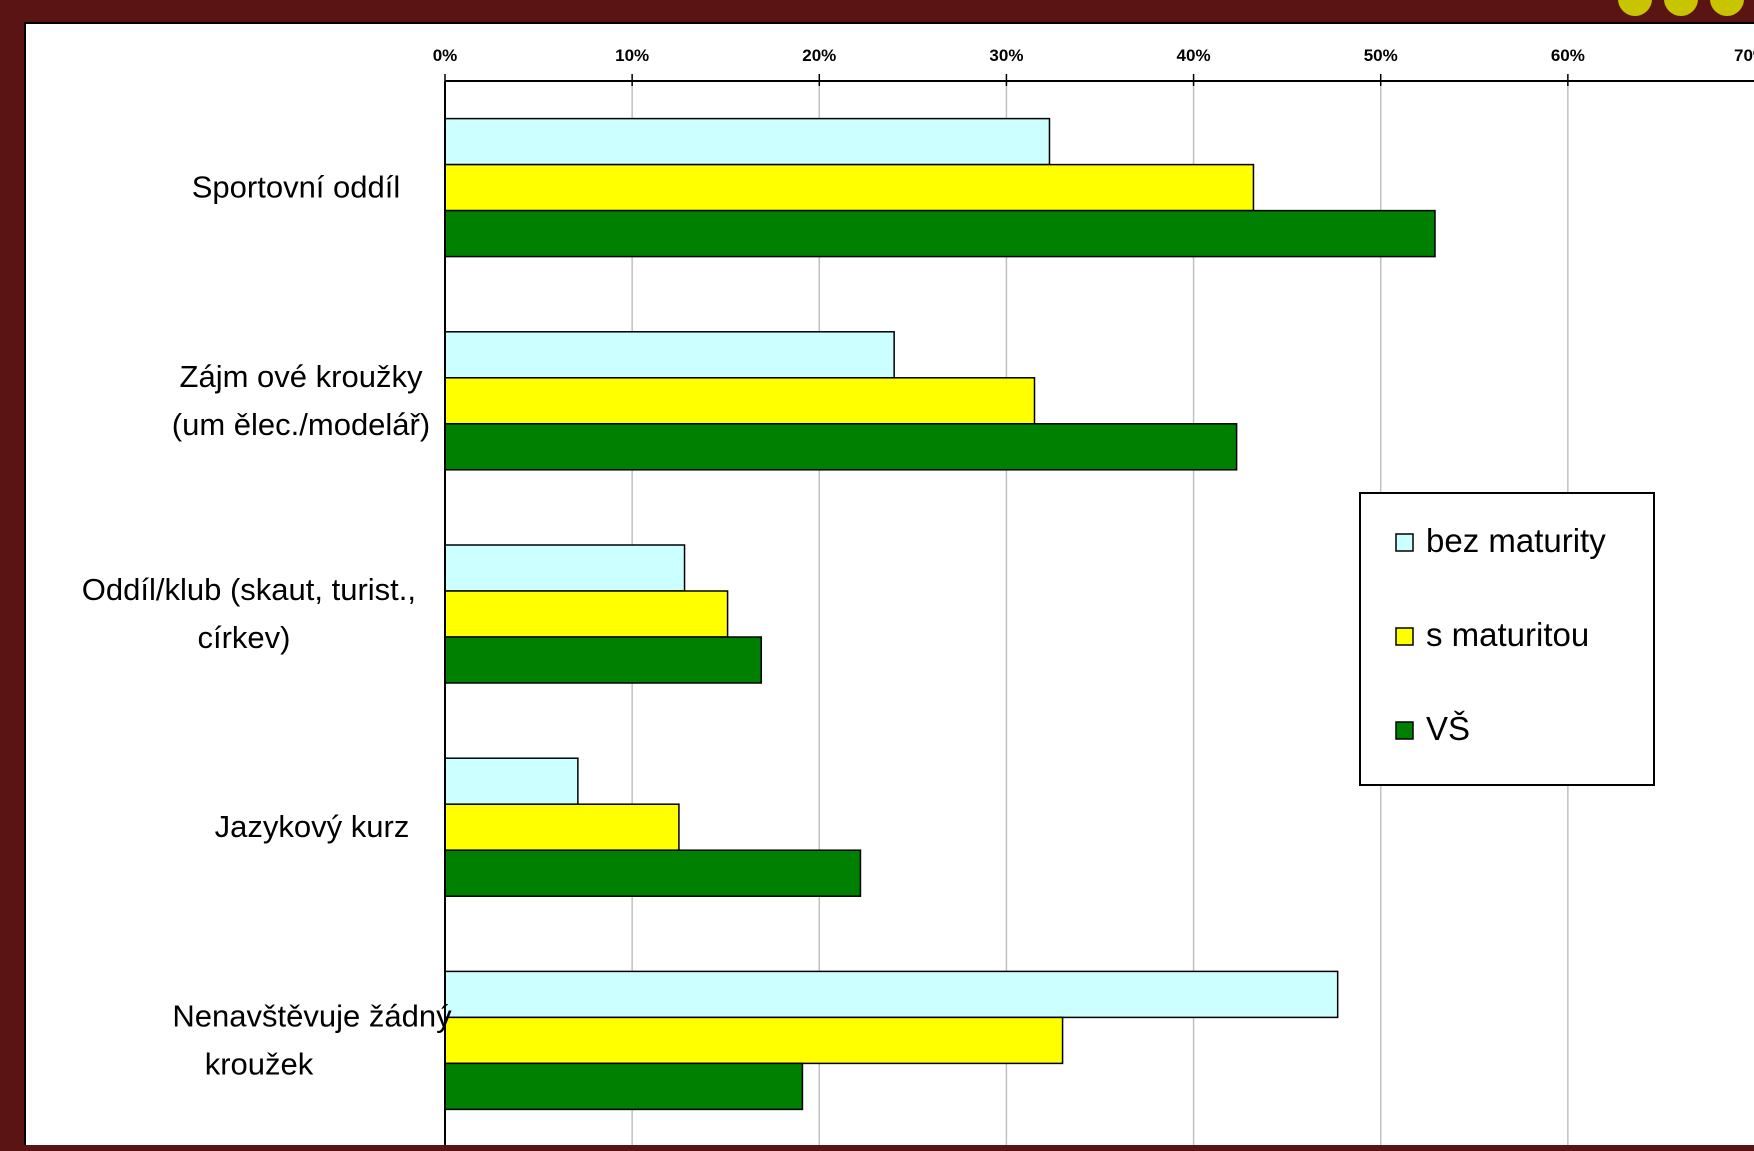 The height and width of the screenshot is (1151, 1754). Describe the element at coordinates (259, 1063) in the screenshot. I see `category-label: kroužek` at that location.